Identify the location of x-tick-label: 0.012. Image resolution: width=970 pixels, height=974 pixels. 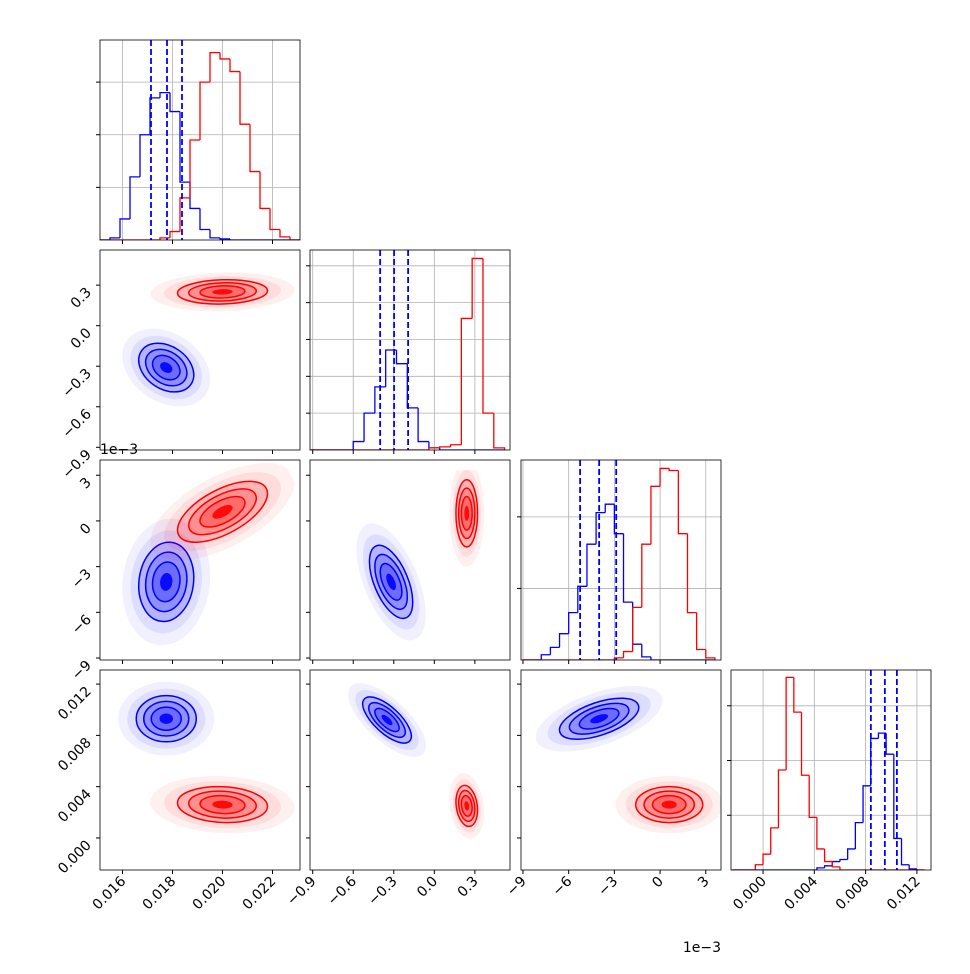
(904, 894).